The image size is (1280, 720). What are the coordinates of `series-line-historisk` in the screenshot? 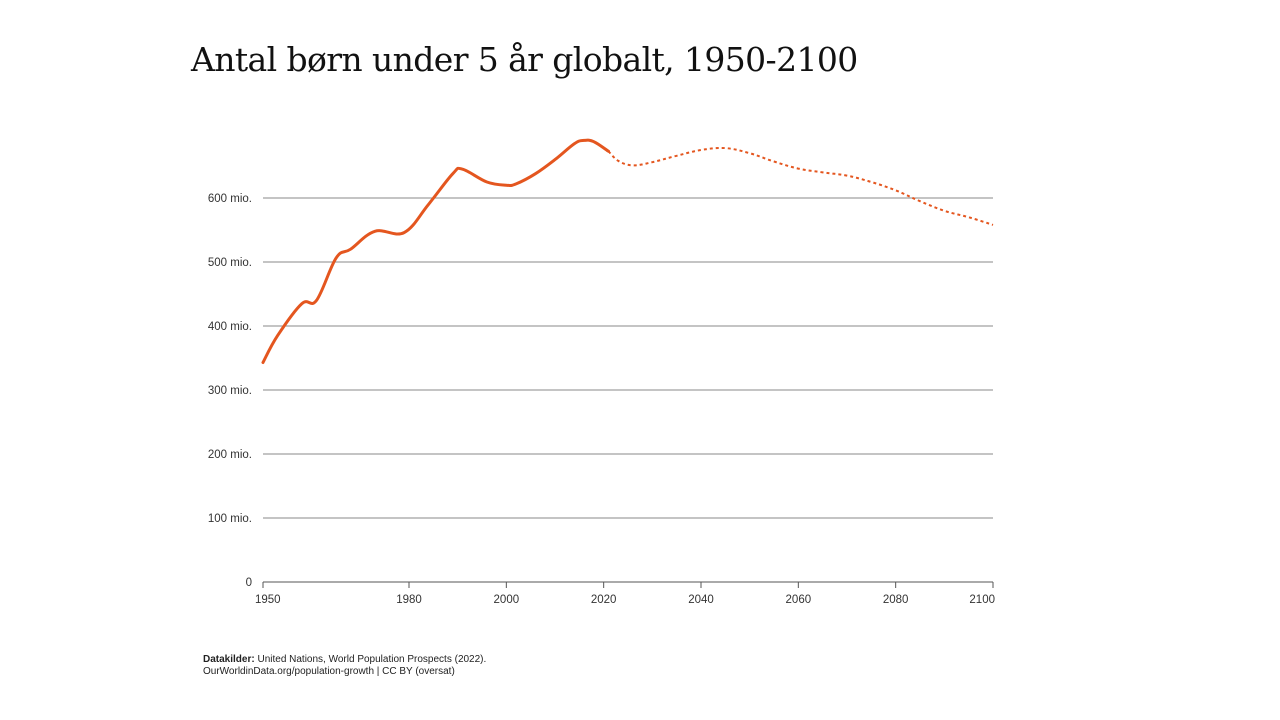 It's located at (435, 251).